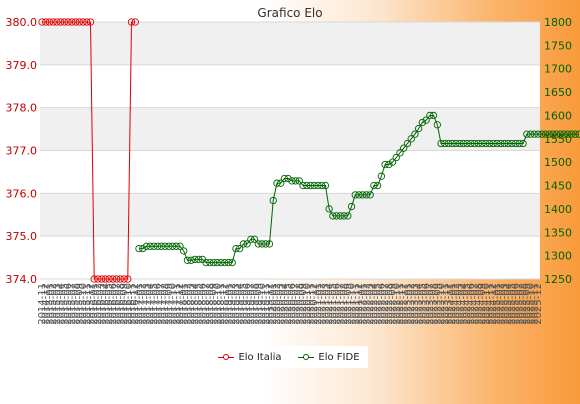 Image resolution: width=580 pixels, height=404 pixels. What do you see at coordinates (102, 304) in the screenshot?
I see `x-tick-label: 2016-03` at bounding box center [102, 304].